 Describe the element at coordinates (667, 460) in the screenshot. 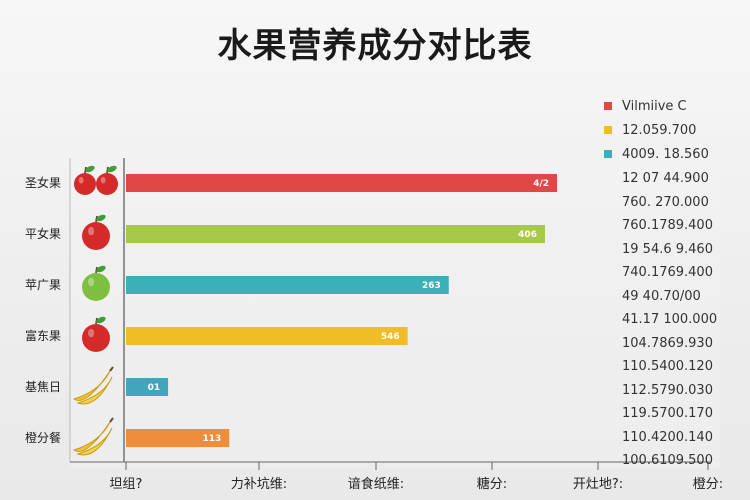

I see `side-value: 100.6109.500` at that location.